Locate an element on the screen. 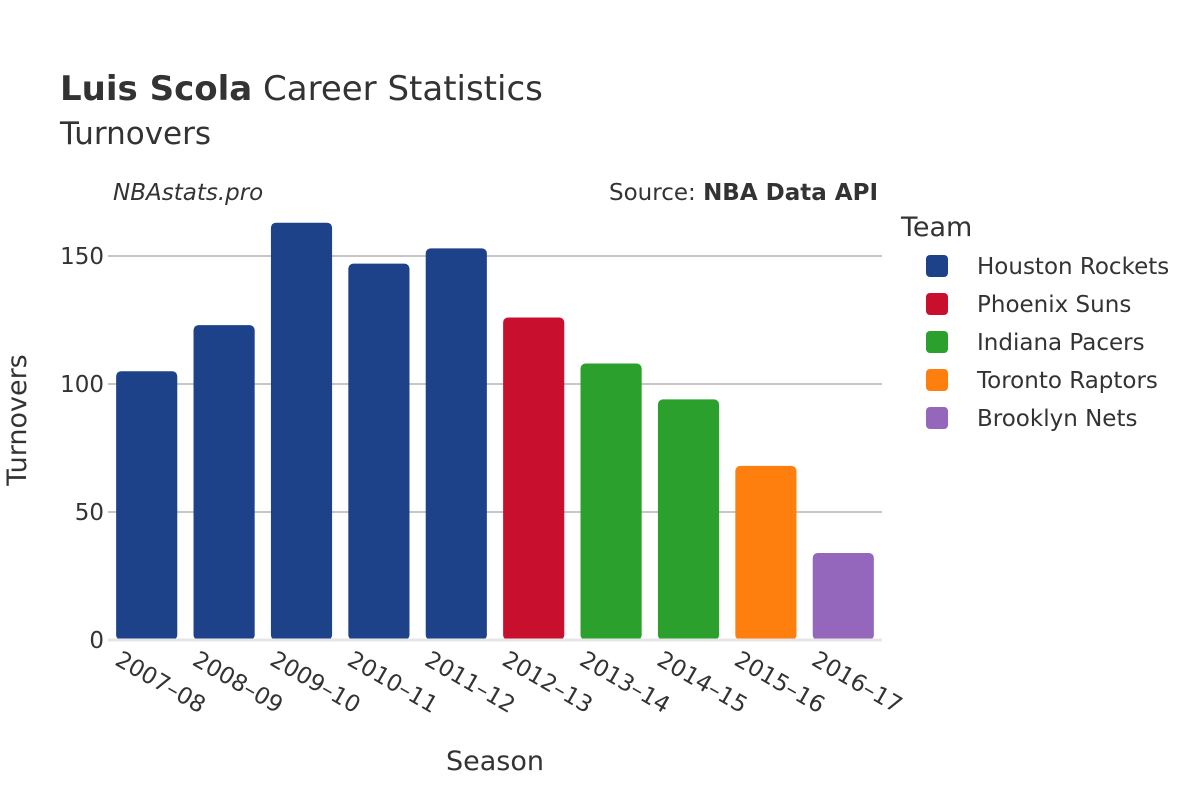  y-tick-label: 100 is located at coordinates (82, 385).